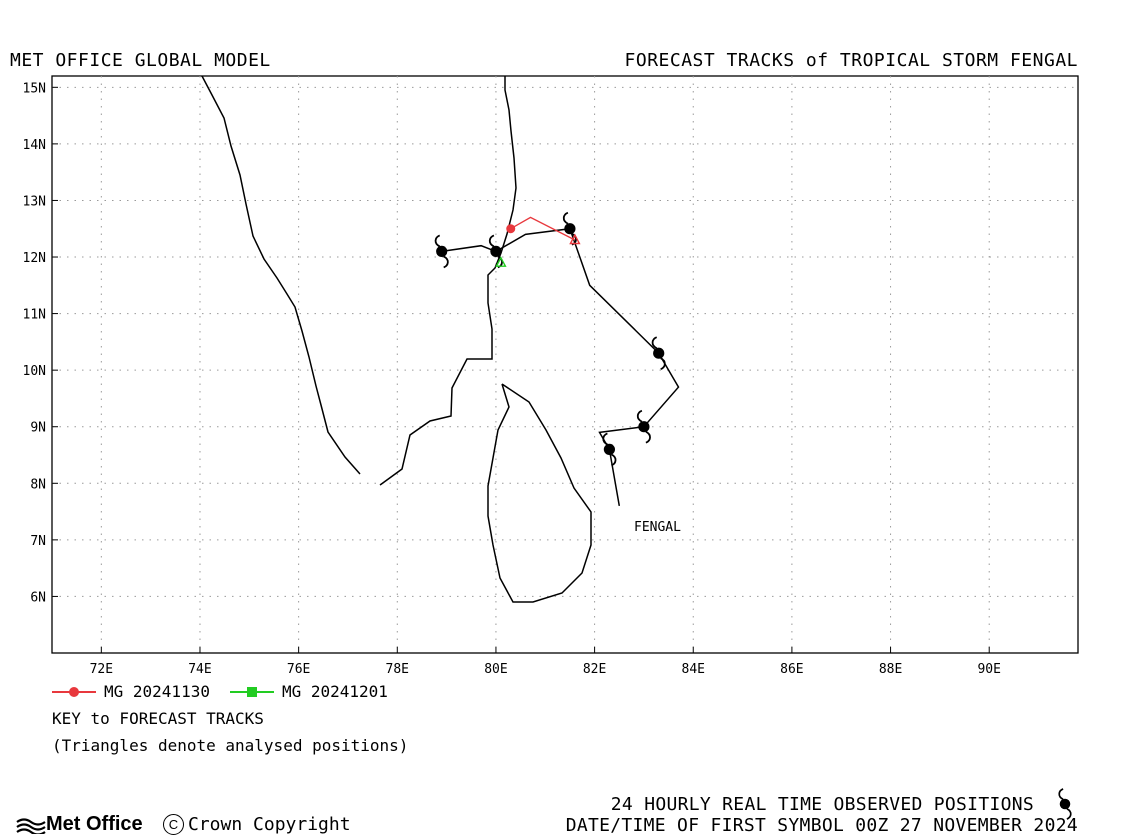 The height and width of the screenshot is (840, 1130). Describe the element at coordinates (38, 428) in the screenshot. I see `y-tick-label: 9N` at that location.